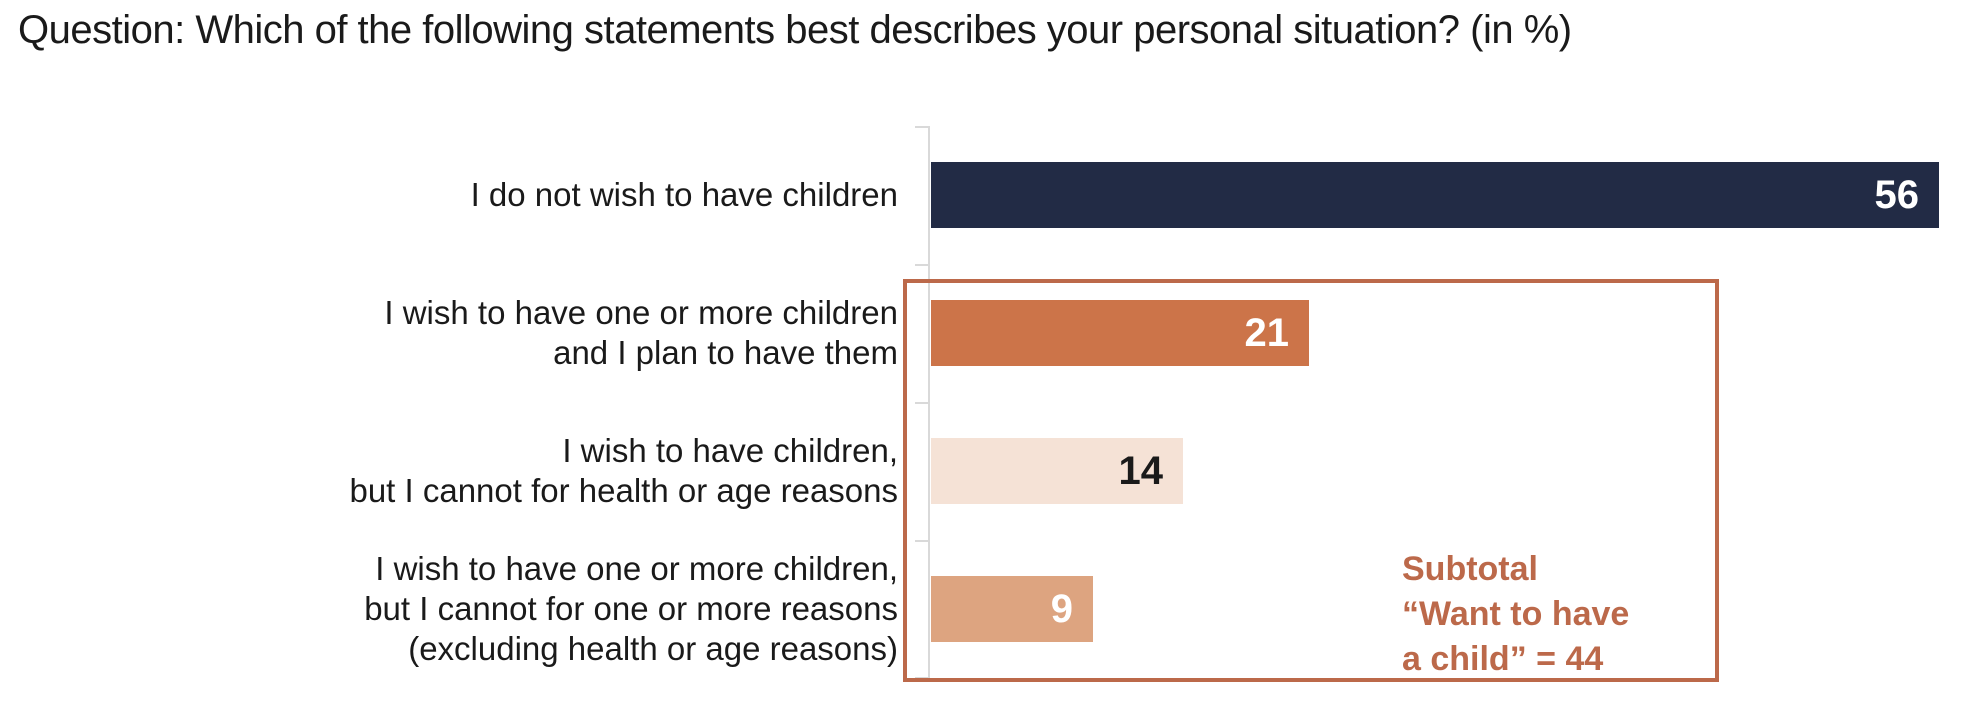  I want to click on category-label-line: but I cannot for health or age reasons, so click(623, 490).